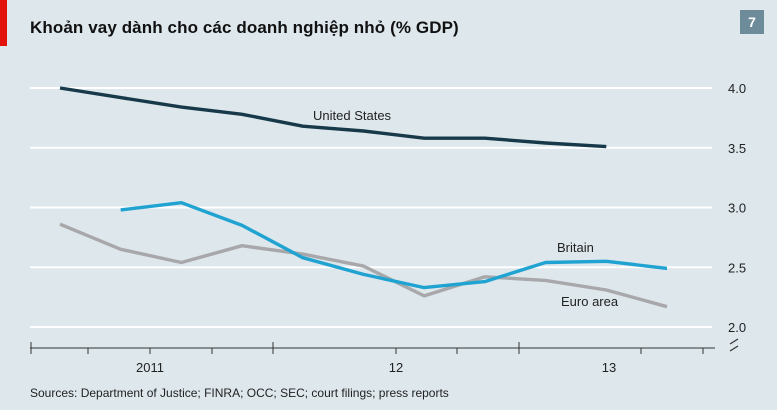 Image resolution: width=777 pixels, height=410 pixels. I want to click on y-tick-label: 4.0, so click(737, 88).